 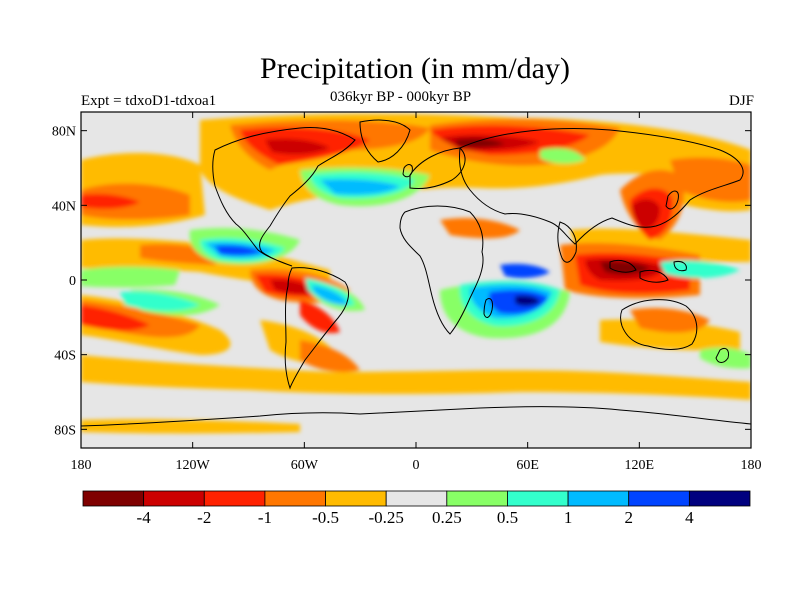 I want to click on colorbar-label: -1, so click(x=265, y=517).